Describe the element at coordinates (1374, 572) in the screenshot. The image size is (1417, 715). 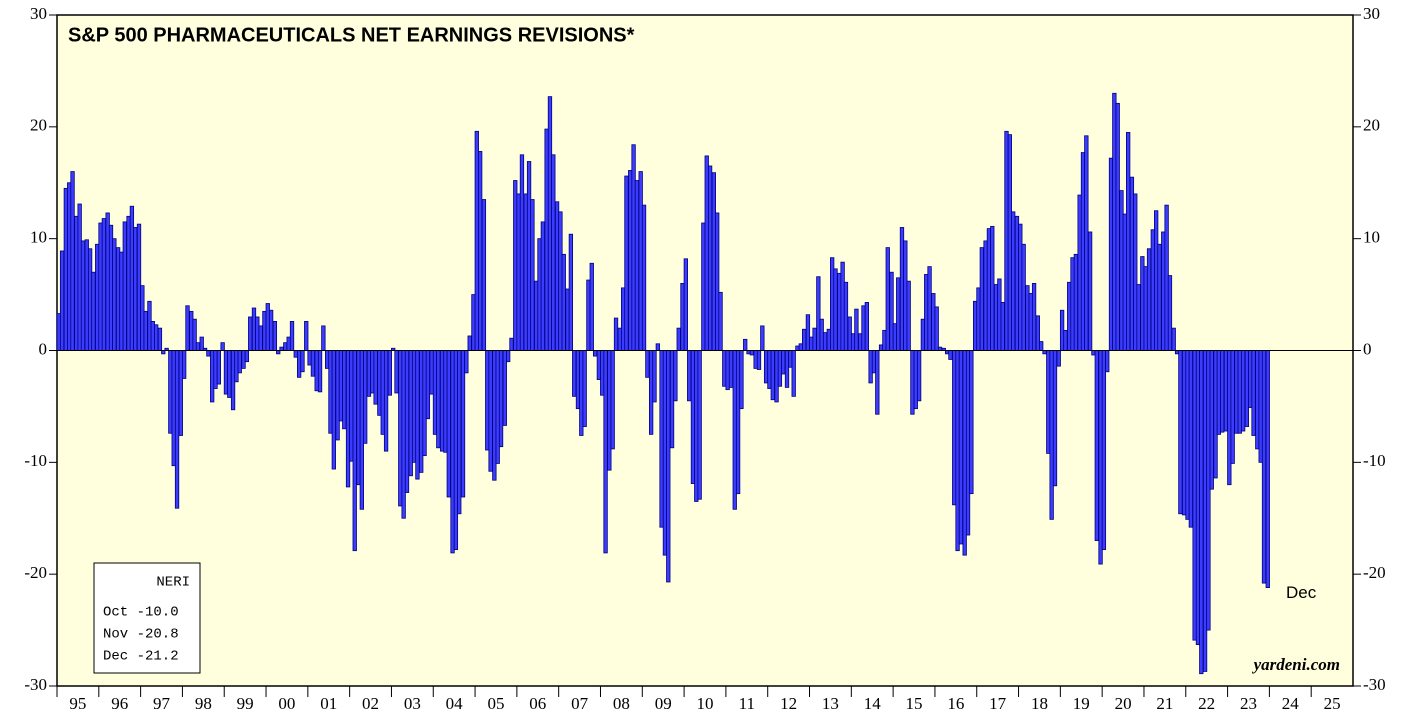
I see `y2-tick-label: -20` at that location.